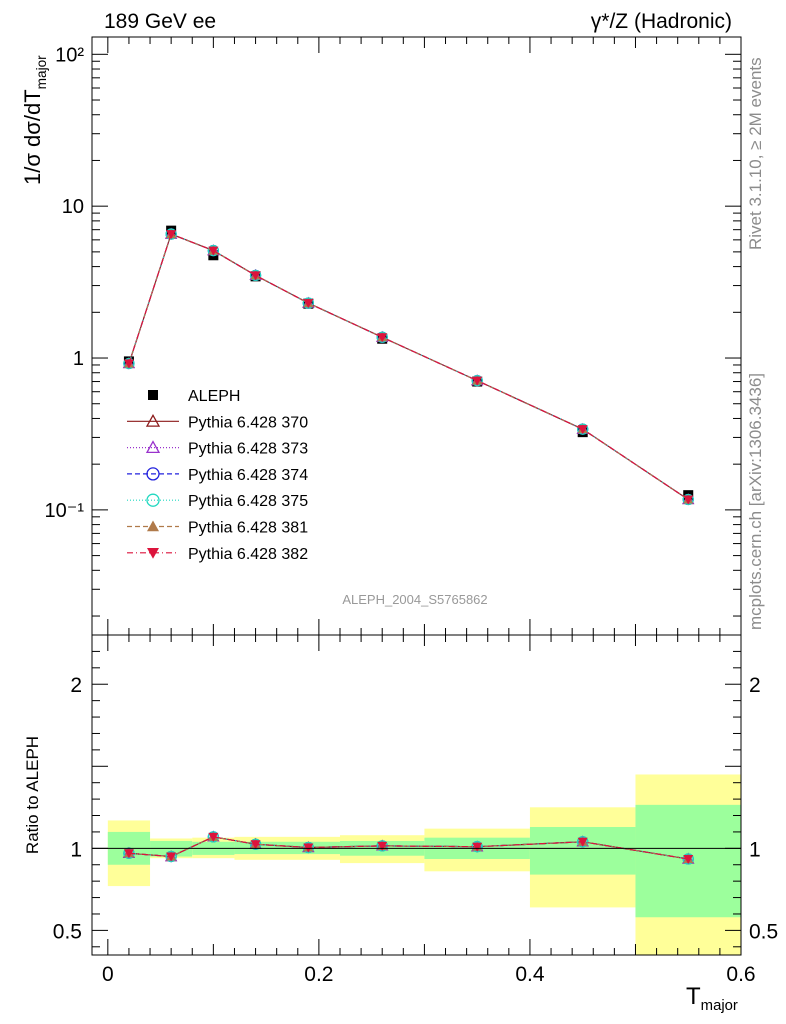 The height and width of the screenshot is (1024, 786). I want to click on ratio-bands, so click(424, 864).